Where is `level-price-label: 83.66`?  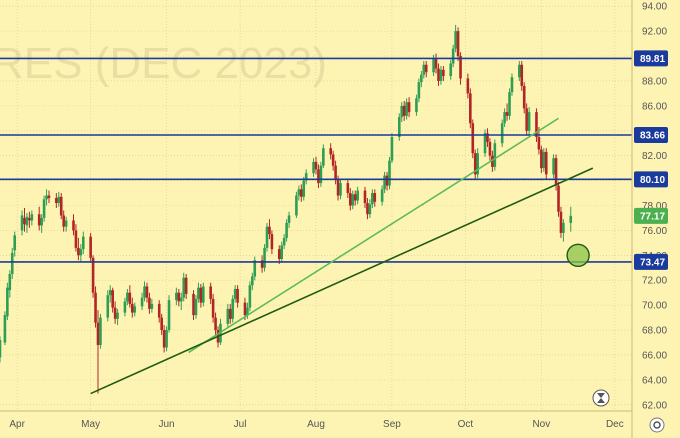
level-price-label: 83.66 is located at coordinates (651, 135).